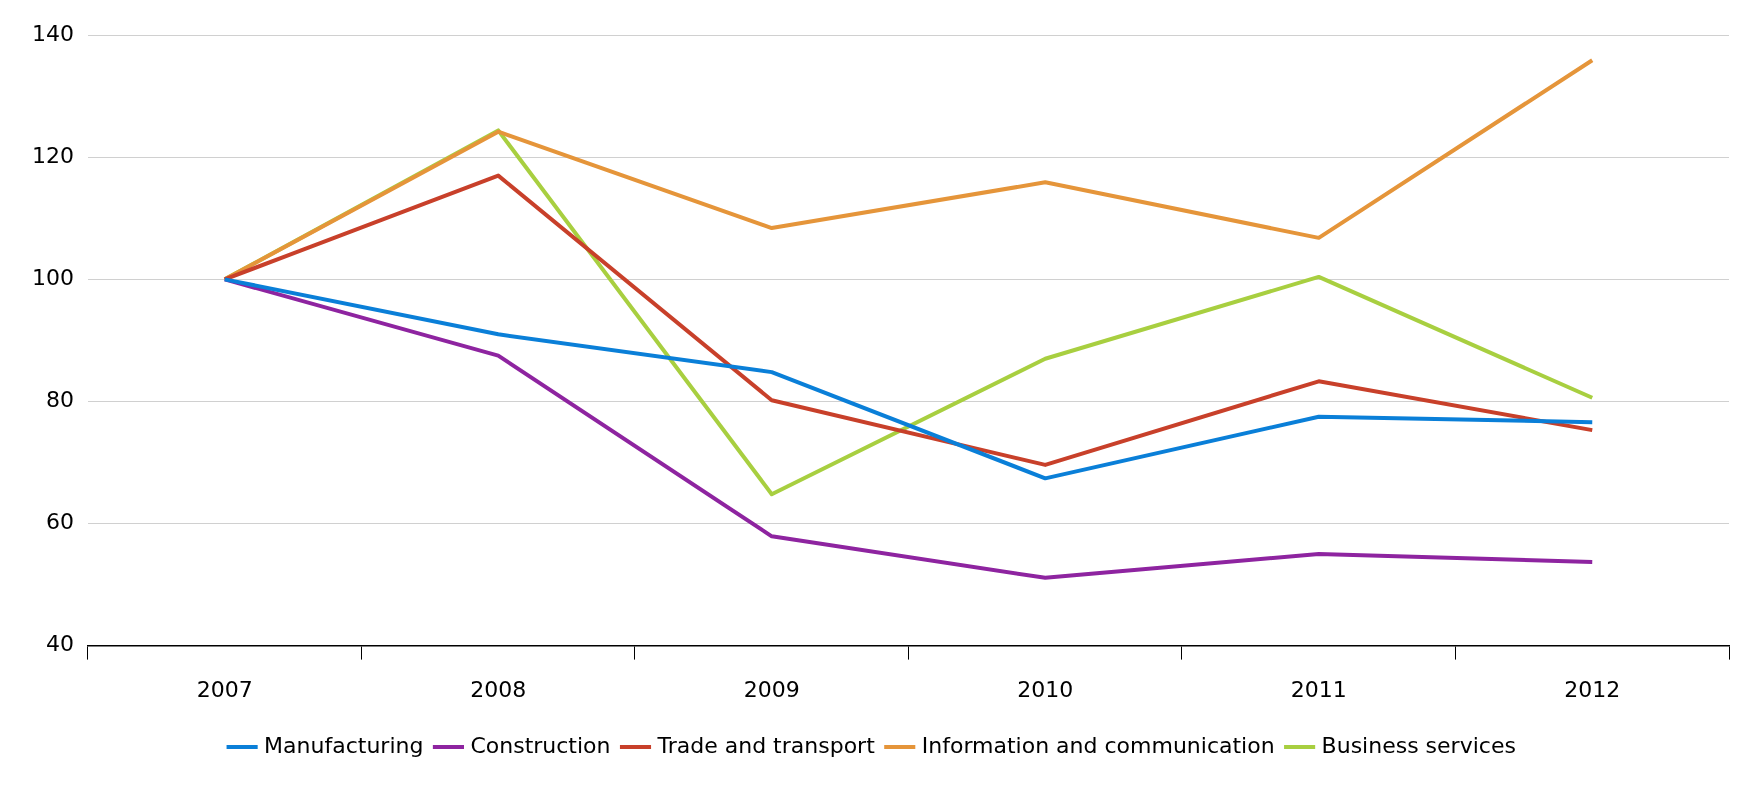 The image size is (1747, 790). I want to click on x-tick-label: 2012, so click(1592, 689).